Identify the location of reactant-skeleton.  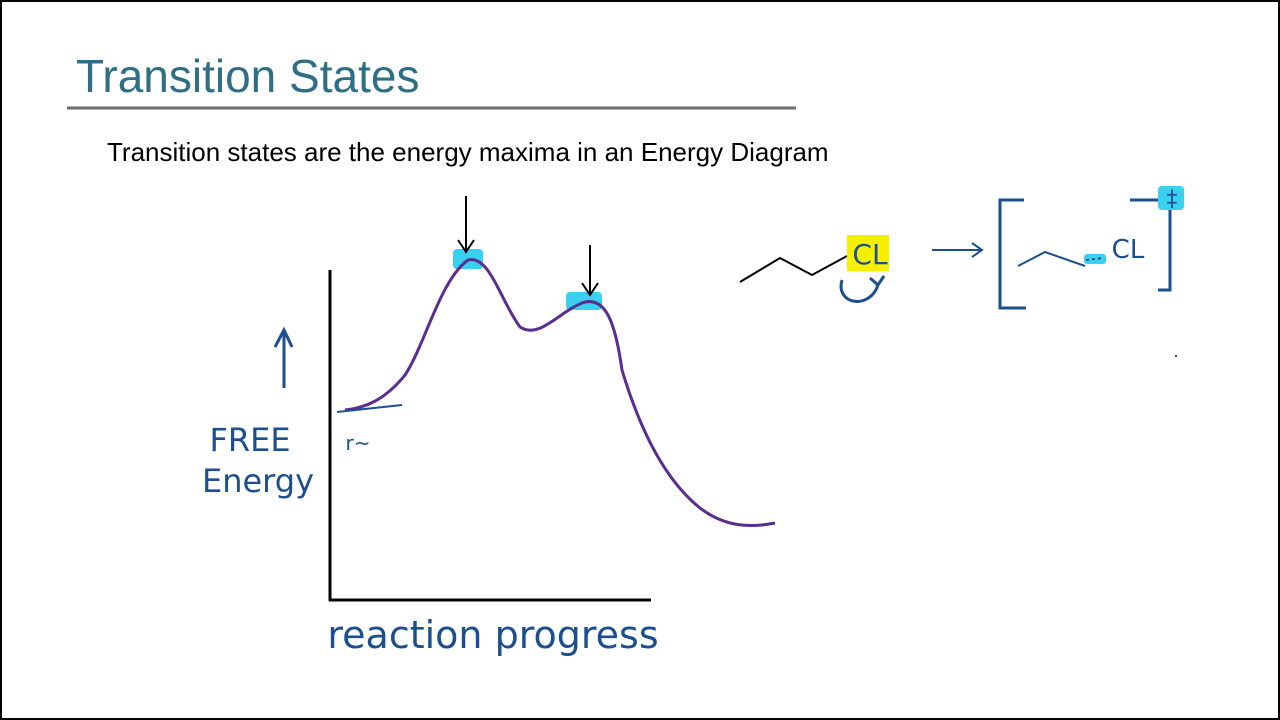
(793, 269).